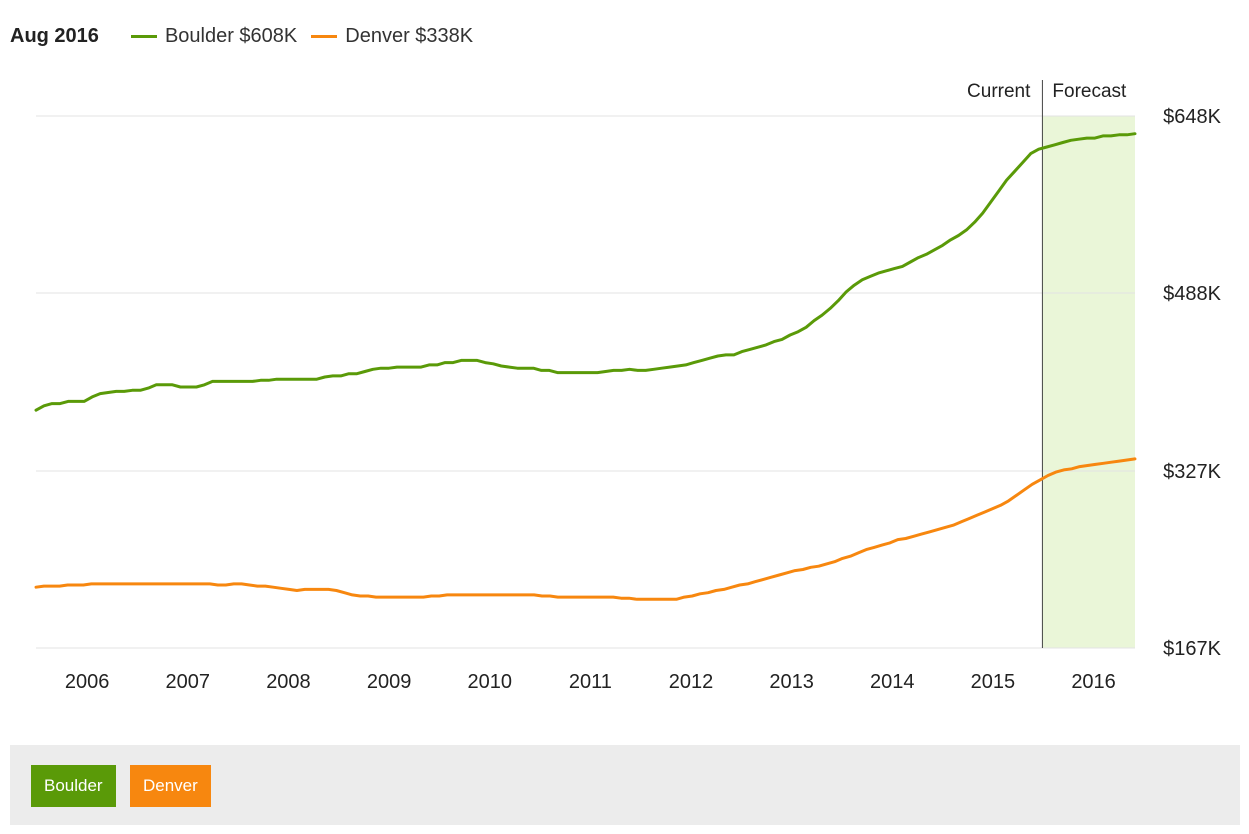 This screenshot has height=834, width=1249. Describe the element at coordinates (389, 682) in the screenshot. I see `x-tick-label: 2009` at that location.